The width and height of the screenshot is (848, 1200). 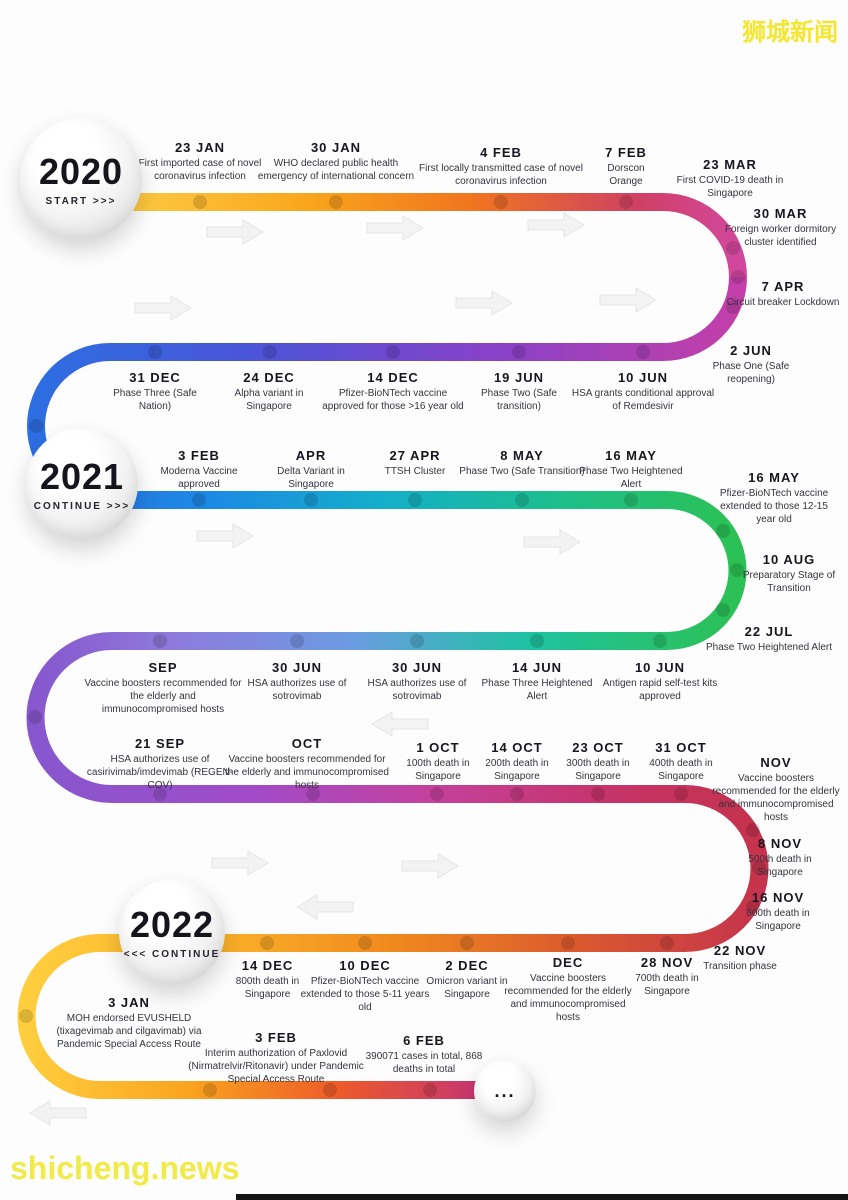 I want to click on event-desc: 500th death in Singapore, so click(x=780, y=866).